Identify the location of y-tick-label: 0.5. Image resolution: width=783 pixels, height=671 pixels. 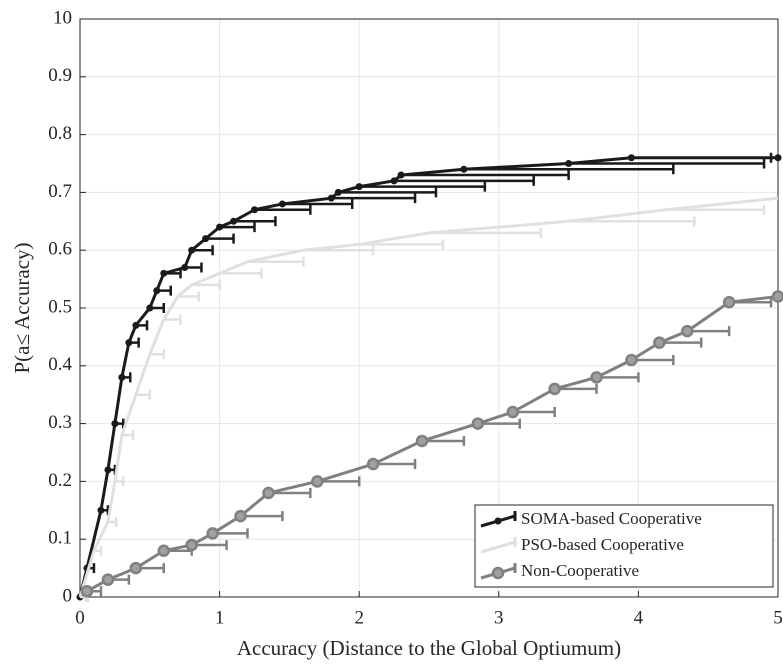
(60, 306).